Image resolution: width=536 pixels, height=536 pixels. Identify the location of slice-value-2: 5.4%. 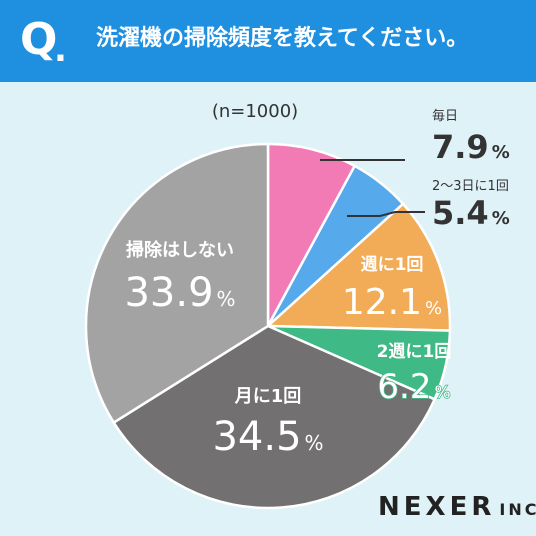
(471, 213).